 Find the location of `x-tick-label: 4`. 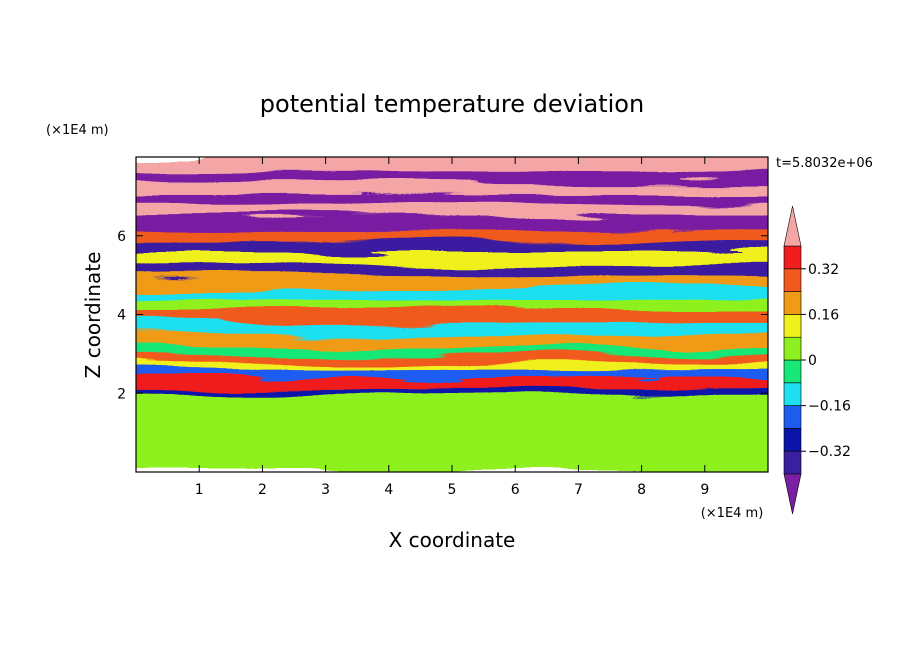

x-tick-label: 4 is located at coordinates (388, 490).